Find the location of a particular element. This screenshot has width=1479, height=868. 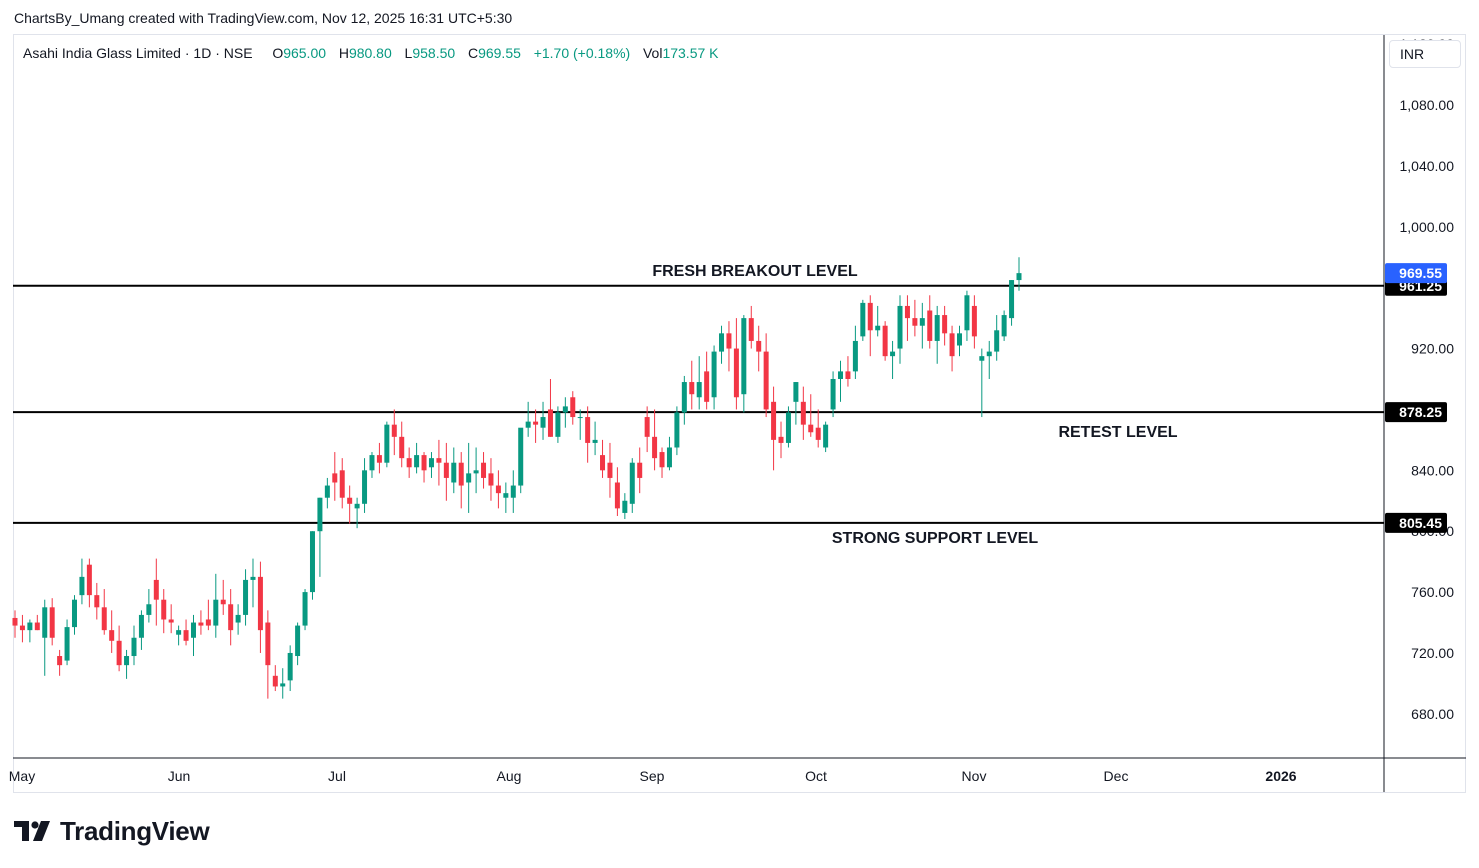

currency-selector: INR is located at coordinates (1425, 54).